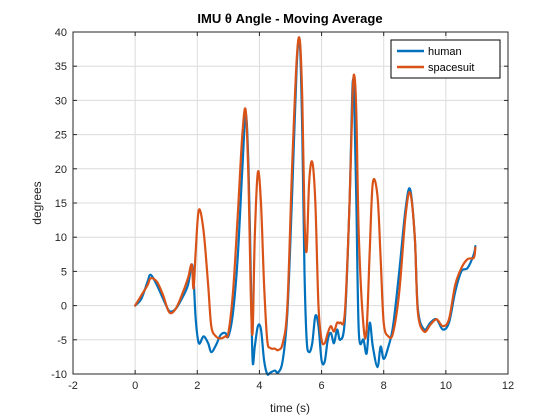 Image resolution: width=560 pixels, height=420 pixels. Describe the element at coordinates (446, 386) in the screenshot. I see `x-tick-label: 10` at that location.